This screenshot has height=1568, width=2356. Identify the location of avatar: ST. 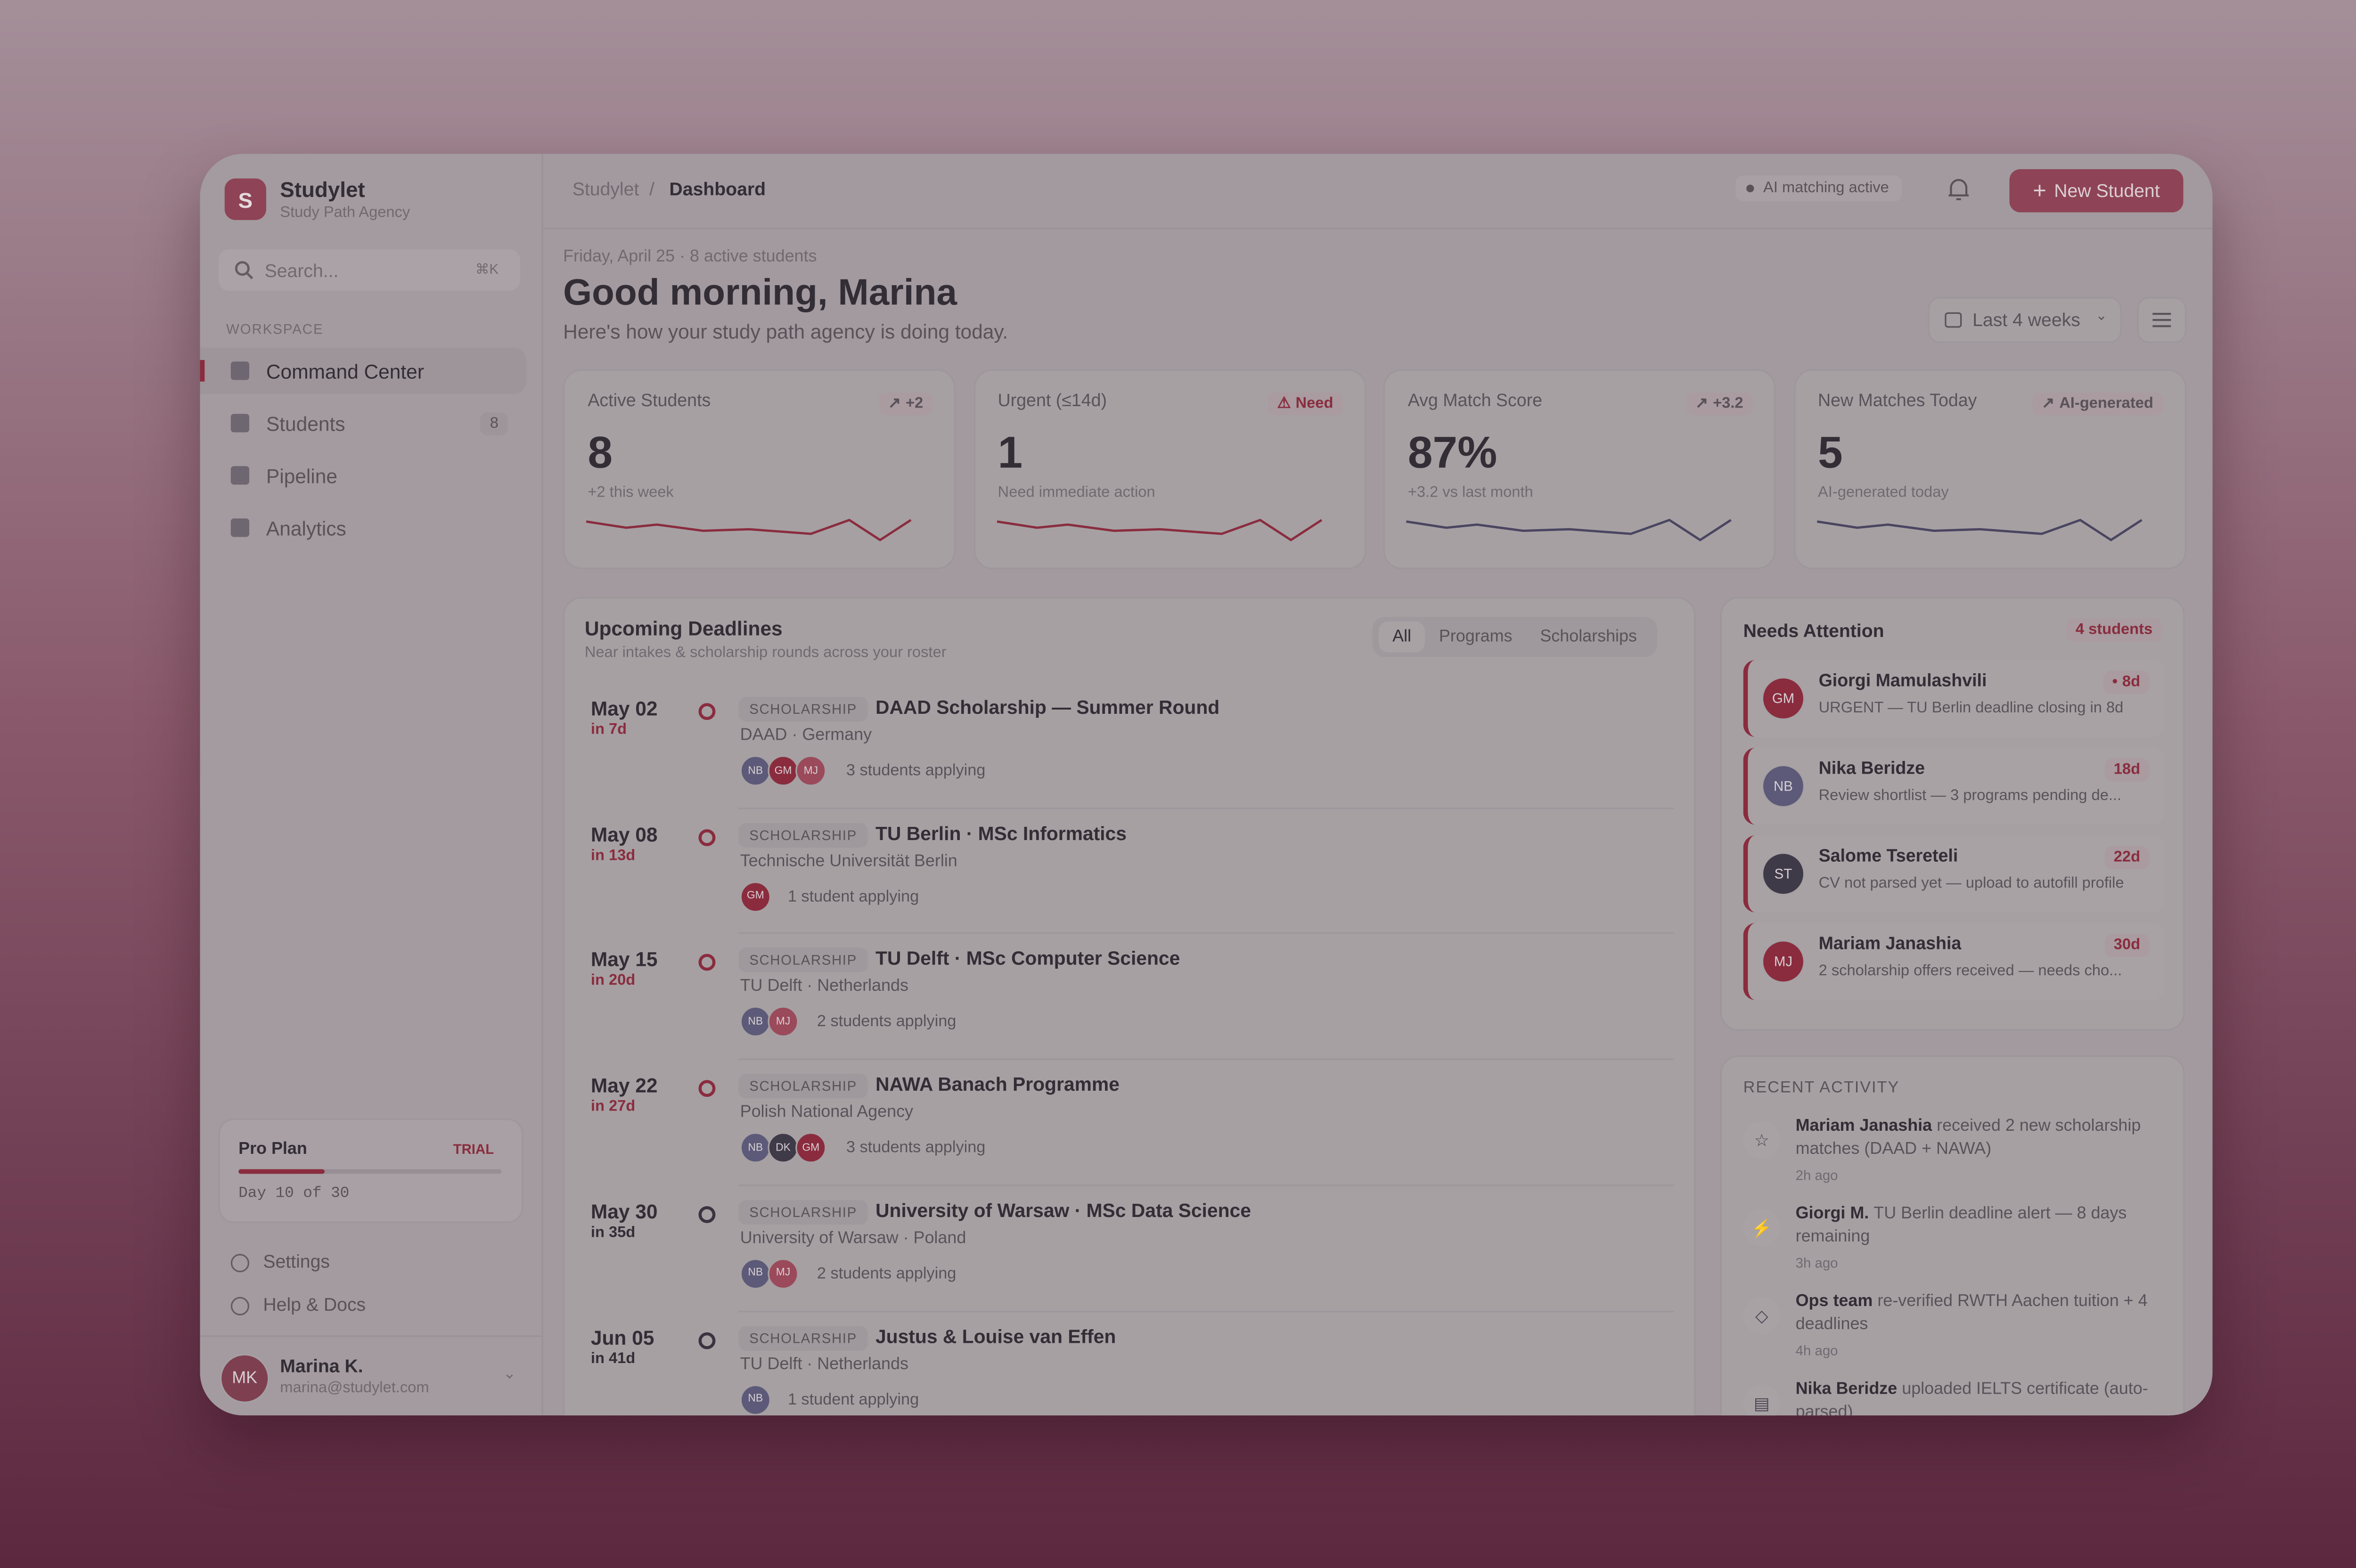
(1783, 874).